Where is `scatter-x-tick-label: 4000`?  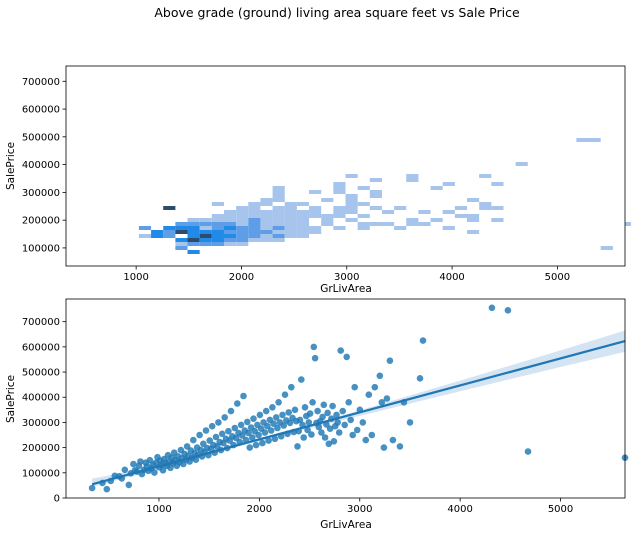 scatter-x-tick-label: 4000 is located at coordinates (459, 509).